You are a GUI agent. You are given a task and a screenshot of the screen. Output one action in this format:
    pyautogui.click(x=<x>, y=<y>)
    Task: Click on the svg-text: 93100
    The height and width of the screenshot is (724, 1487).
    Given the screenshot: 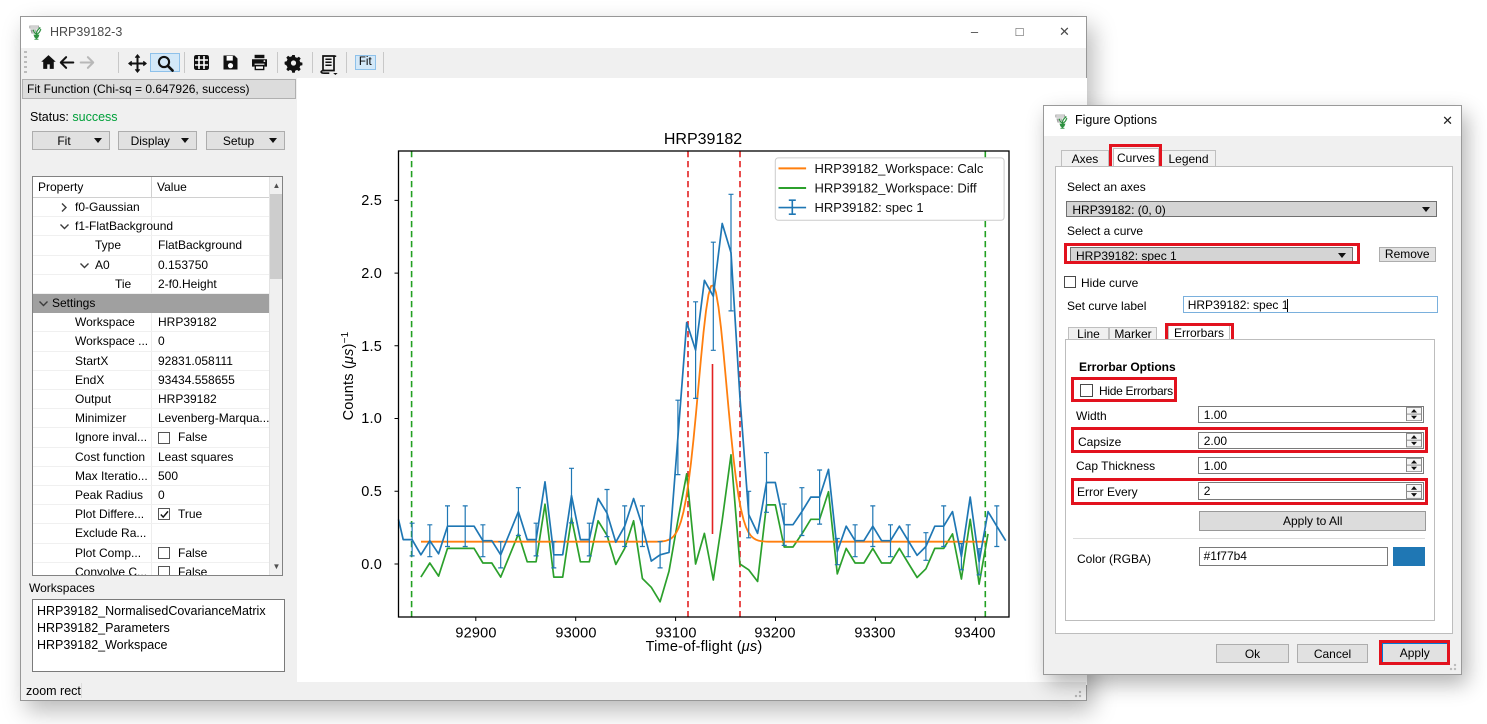 What is the action you would take?
    pyautogui.click(x=675, y=634)
    